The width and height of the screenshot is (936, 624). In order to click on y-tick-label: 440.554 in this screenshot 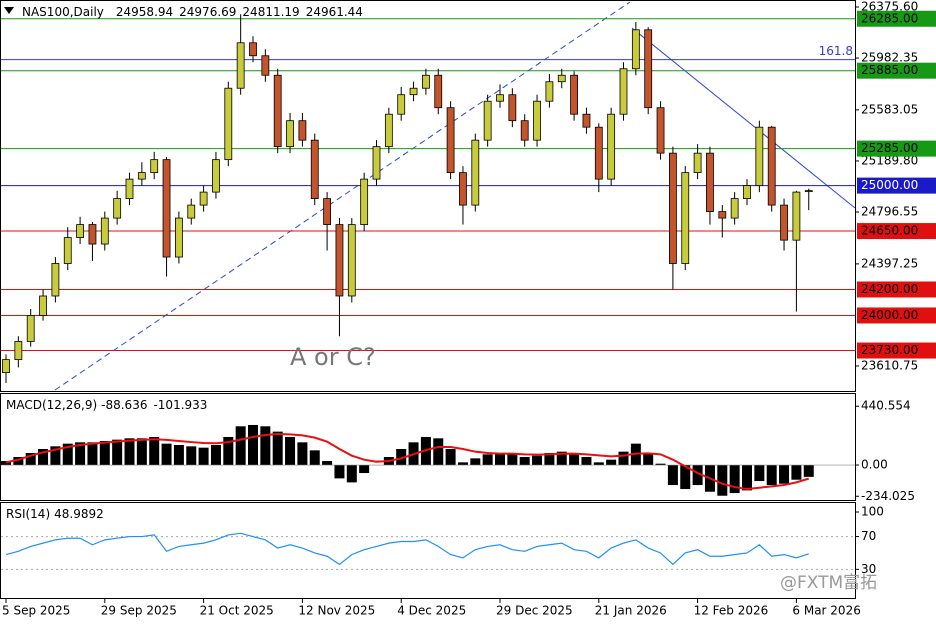, I will do `click(886, 406)`.